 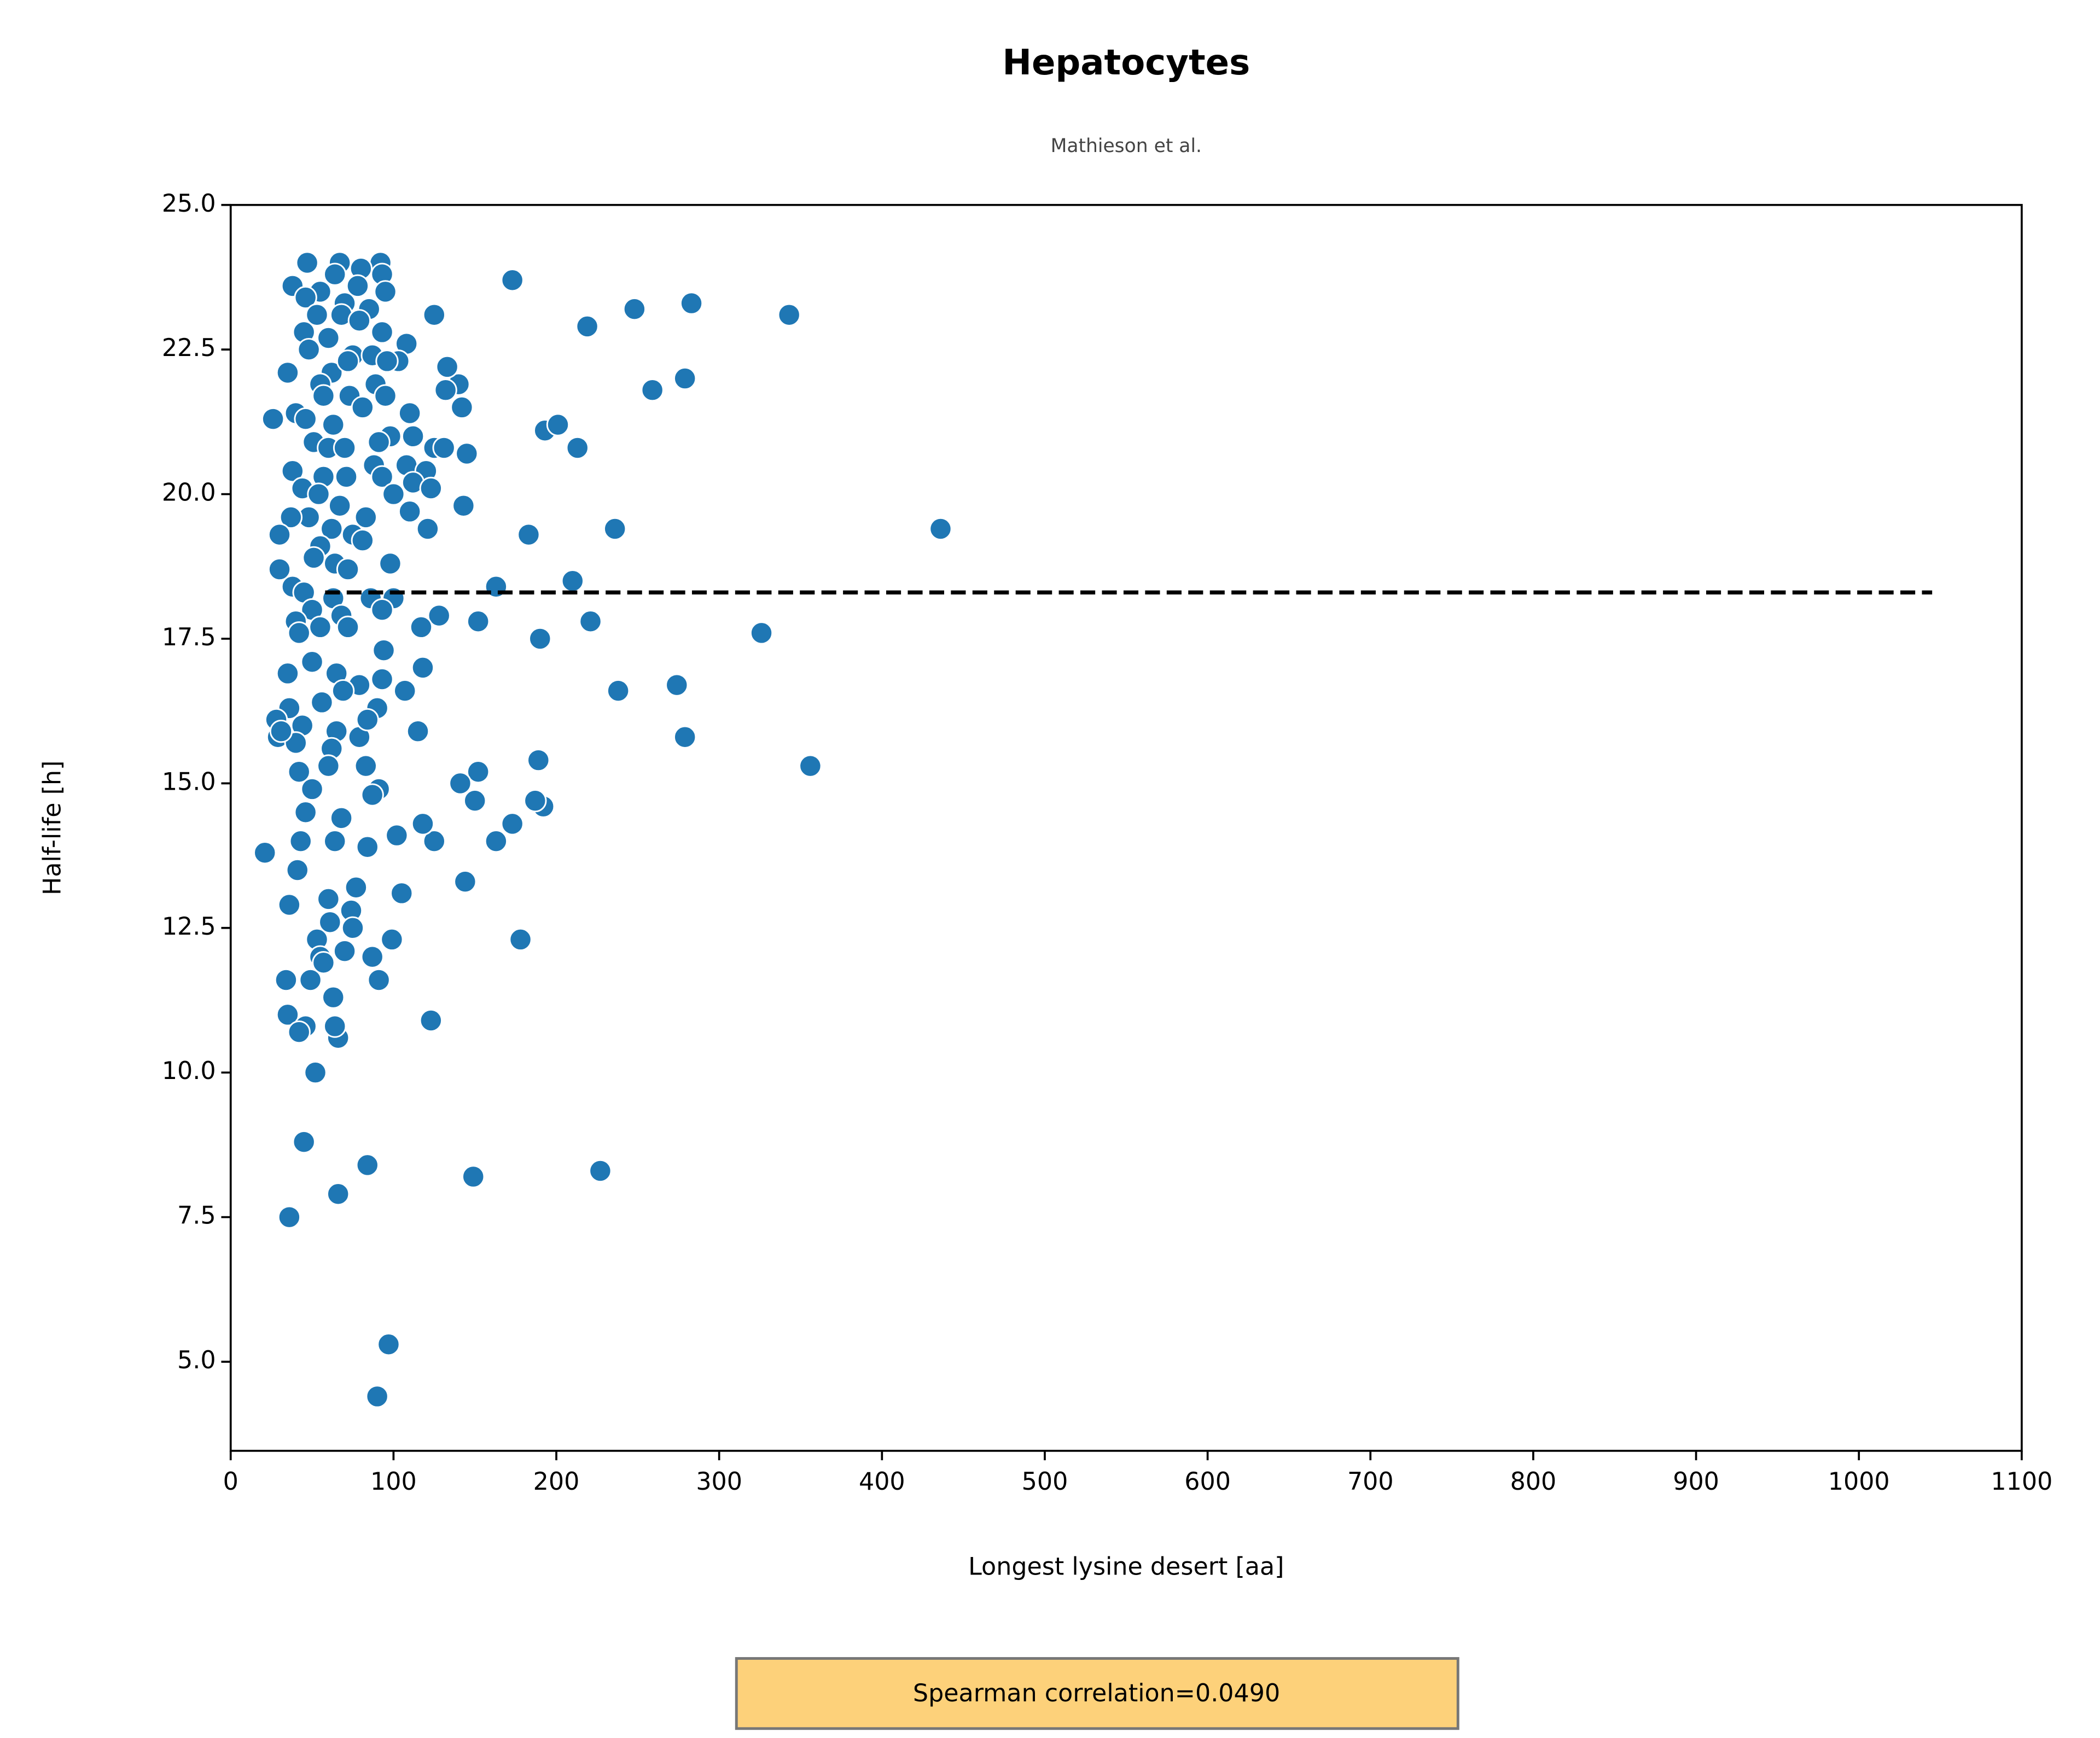 What do you see at coordinates (230, 1482) in the screenshot?
I see `x-tick-label: 0` at bounding box center [230, 1482].